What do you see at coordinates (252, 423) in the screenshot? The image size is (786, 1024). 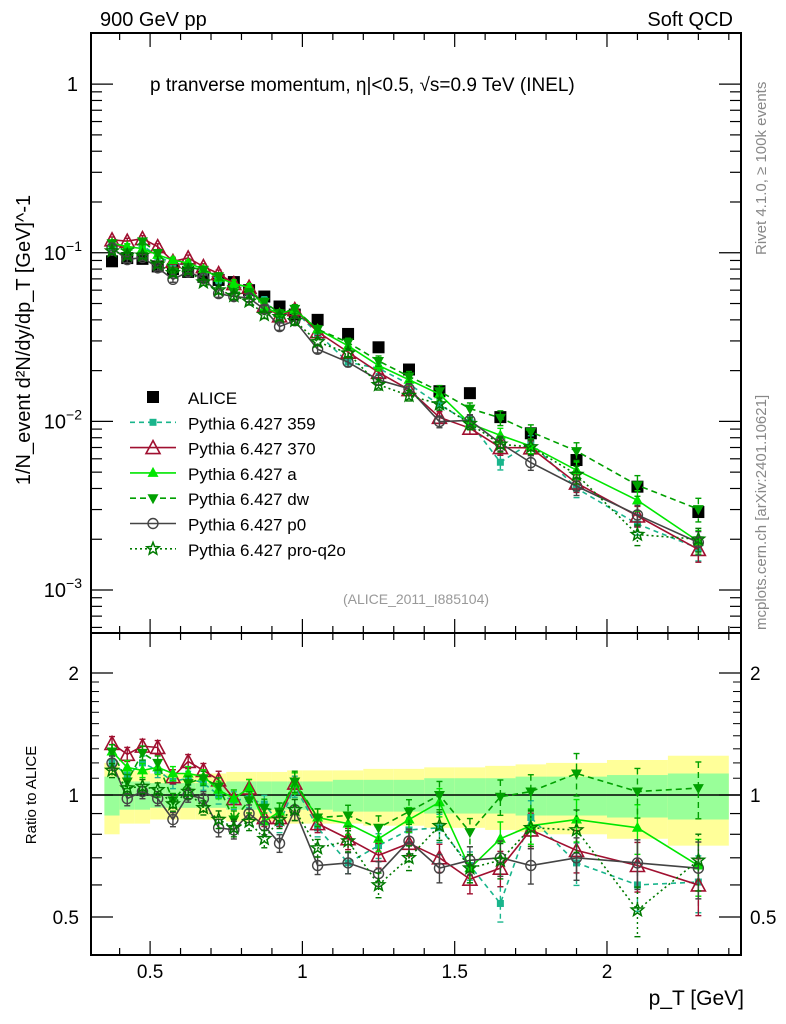 I see `legend-label: Pythia 6.427 359` at bounding box center [252, 423].